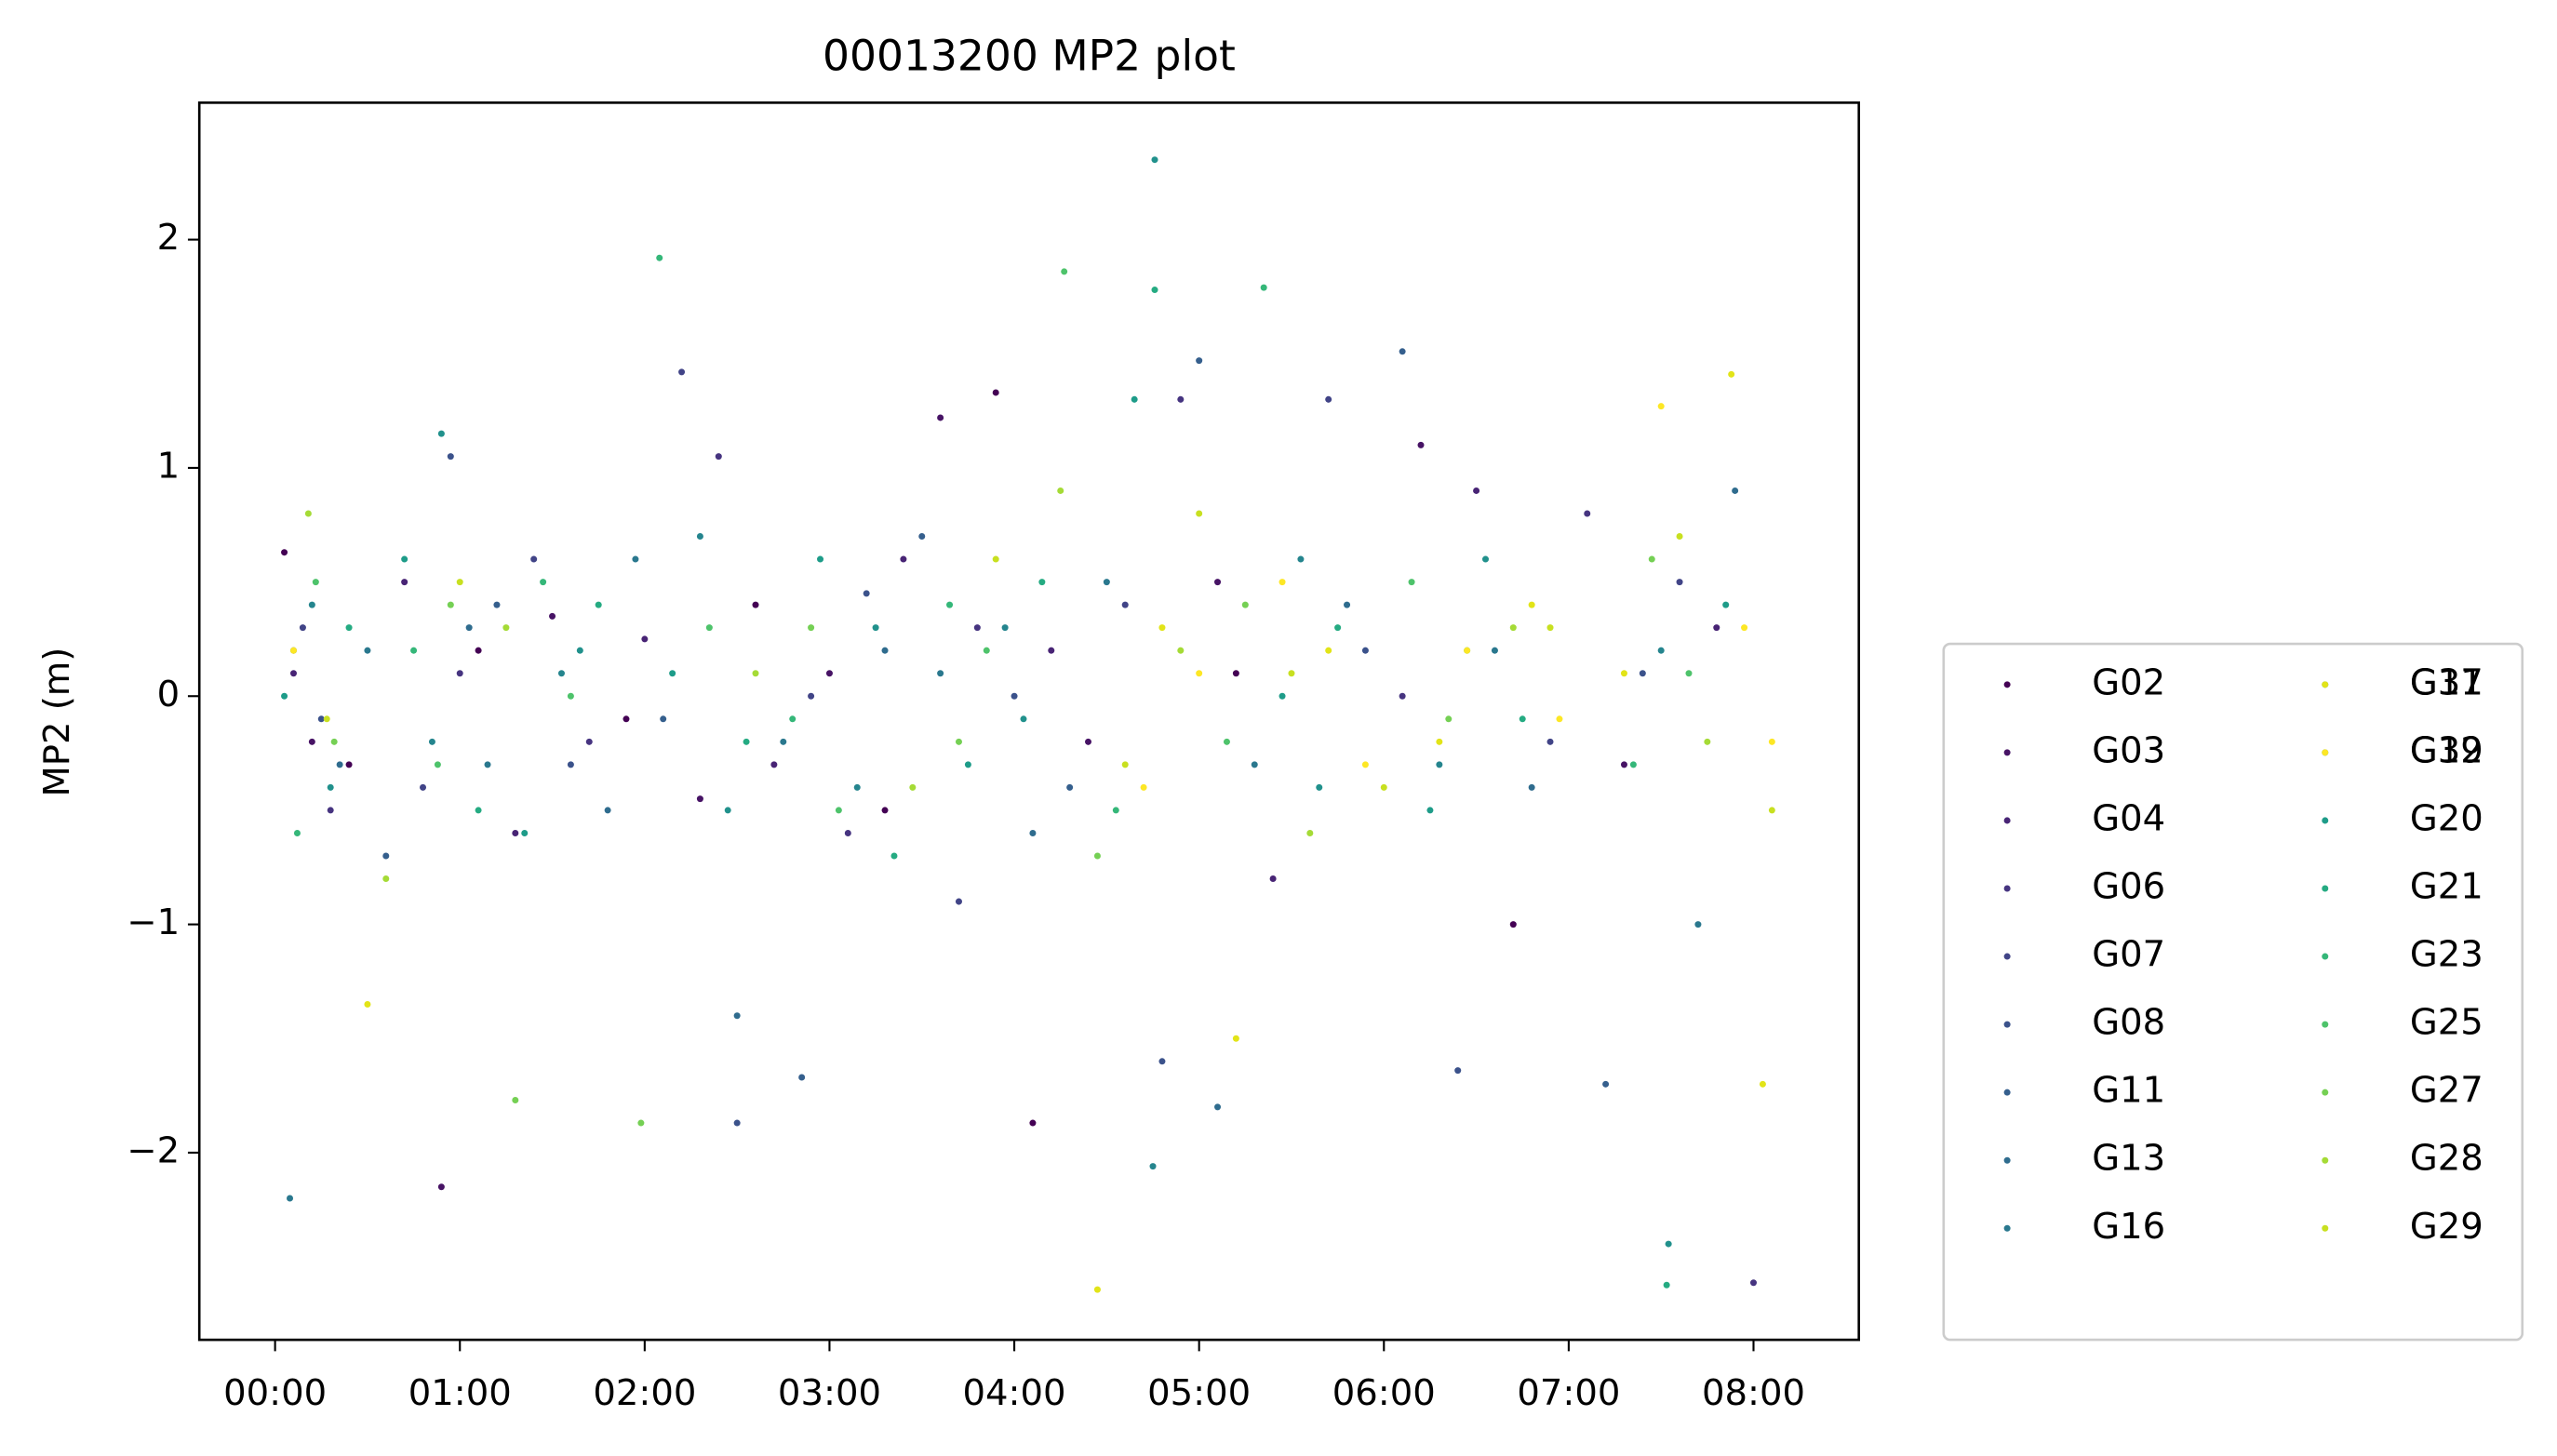 This screenshot has width=2557, height=1456. What do you see at coordinates (2446, 1227) in the screenshot?
I see `legend-label: G29` at bounding box center [2446, 1227].